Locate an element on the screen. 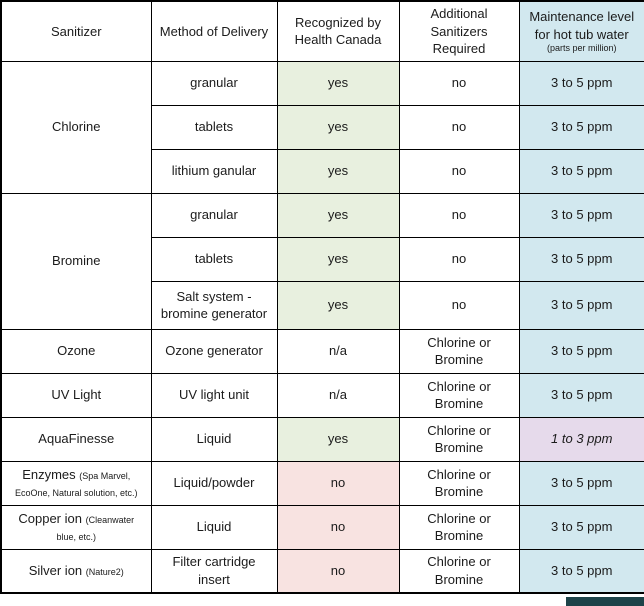 The width and height of the screenshot is (644, 606). header-sanitizer: Sanitizer is located at coordinates (76, 31).